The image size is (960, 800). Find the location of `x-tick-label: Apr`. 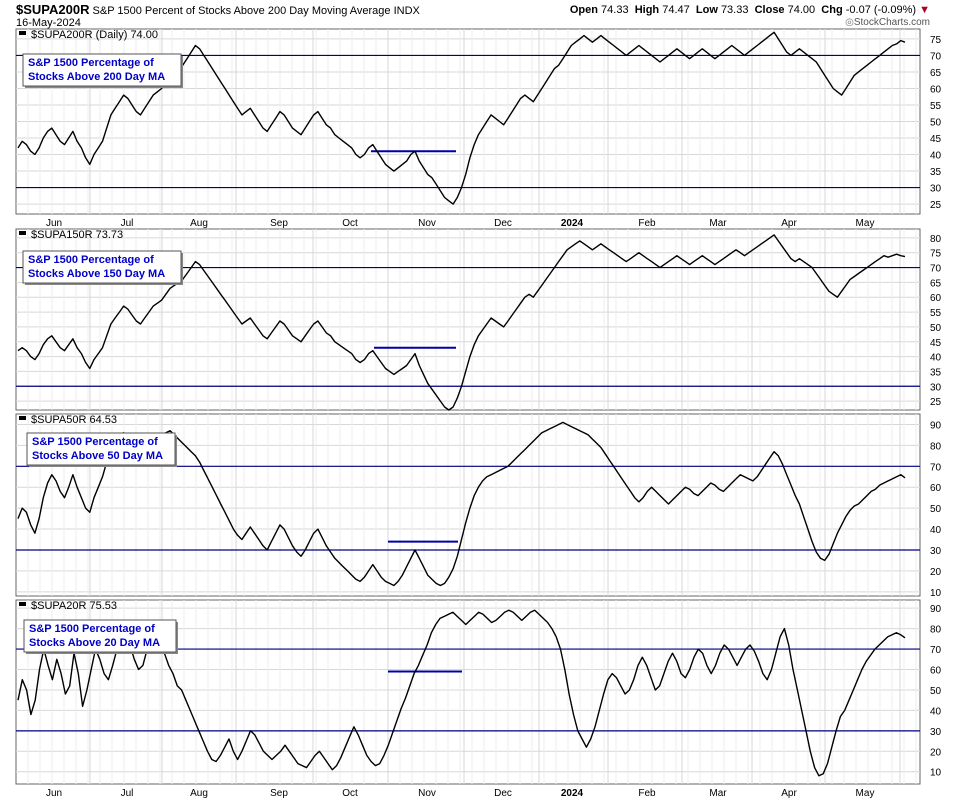

x-tick-label: Apr is located at coordinates (789, 223).